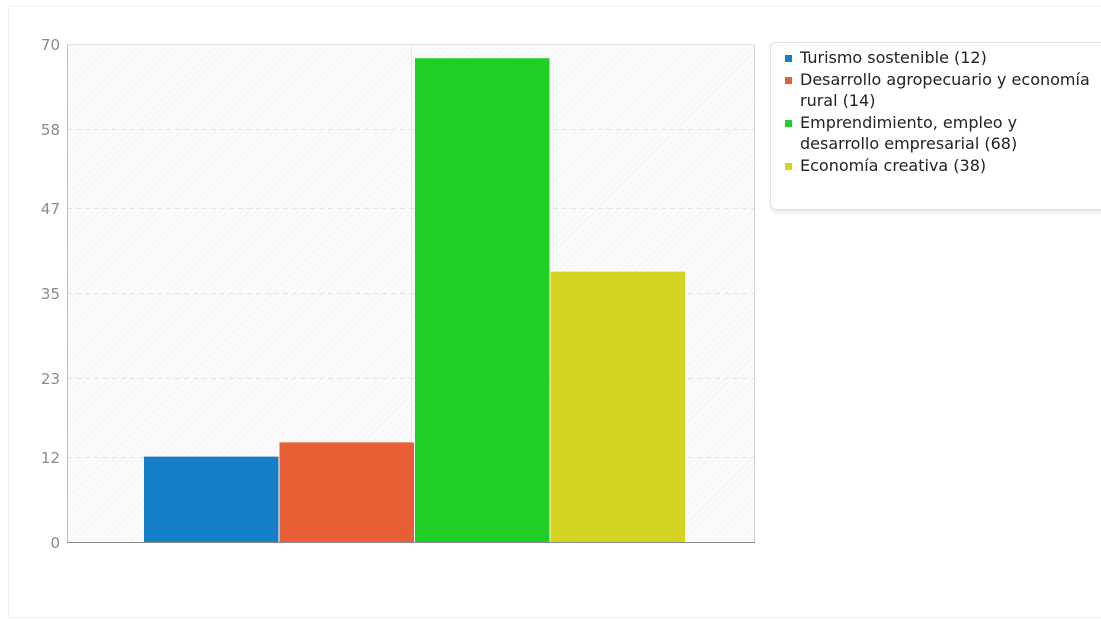 This screenshot has height=622, width=1101. Describe the element at coordinates (50, 379) in the screenshot. I see `y-tick-label: 23` at that location.